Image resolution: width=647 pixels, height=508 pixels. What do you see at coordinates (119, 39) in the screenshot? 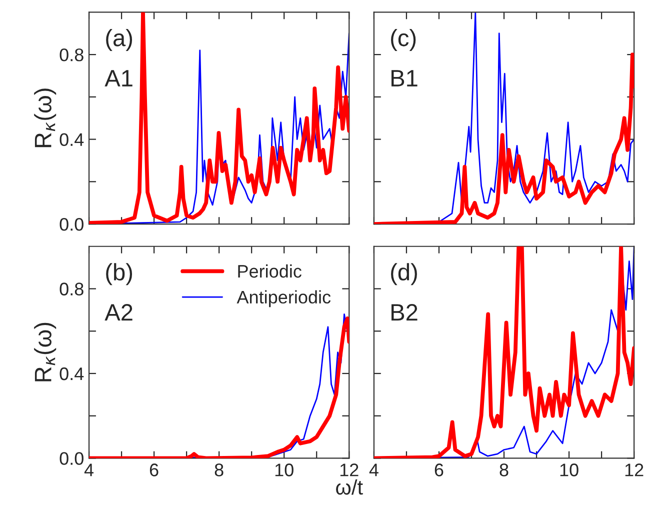
I see `annotation: (a)` at bounding box center [119, 39].